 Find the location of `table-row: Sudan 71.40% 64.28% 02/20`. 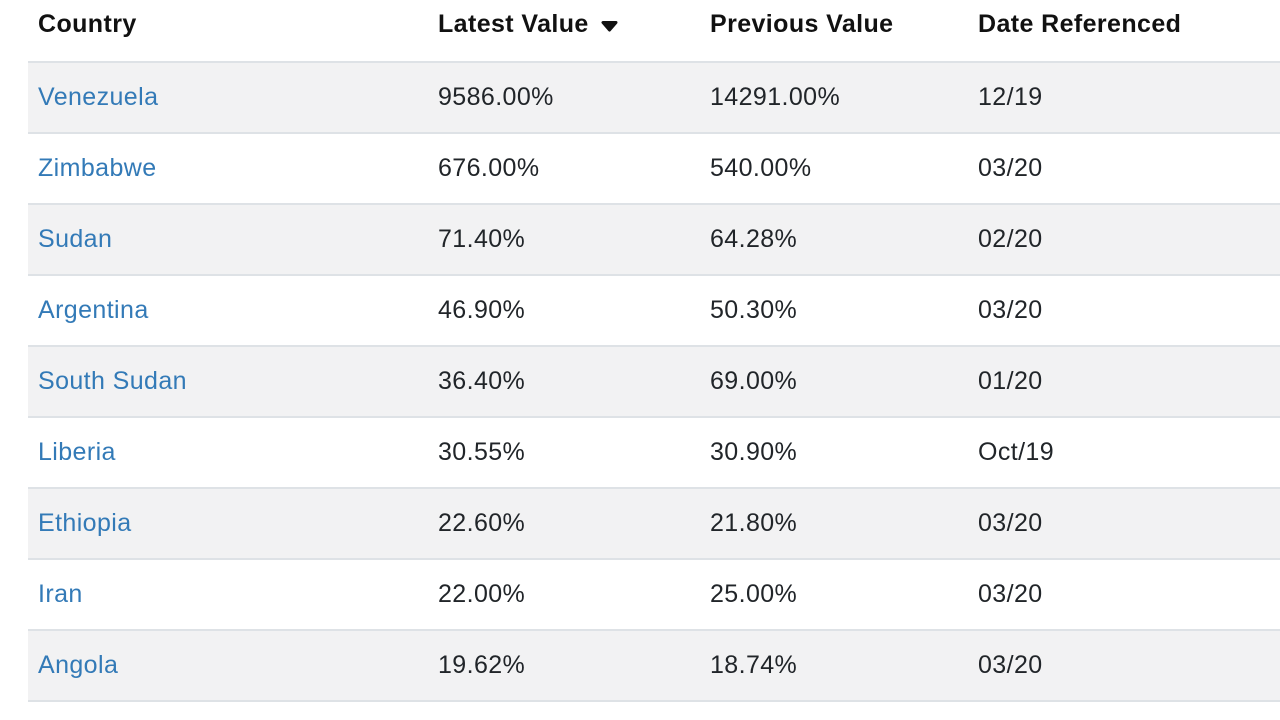

table-row: Sudan 71.40% 64.28% 02/20 is located at coordinates (654, 239).